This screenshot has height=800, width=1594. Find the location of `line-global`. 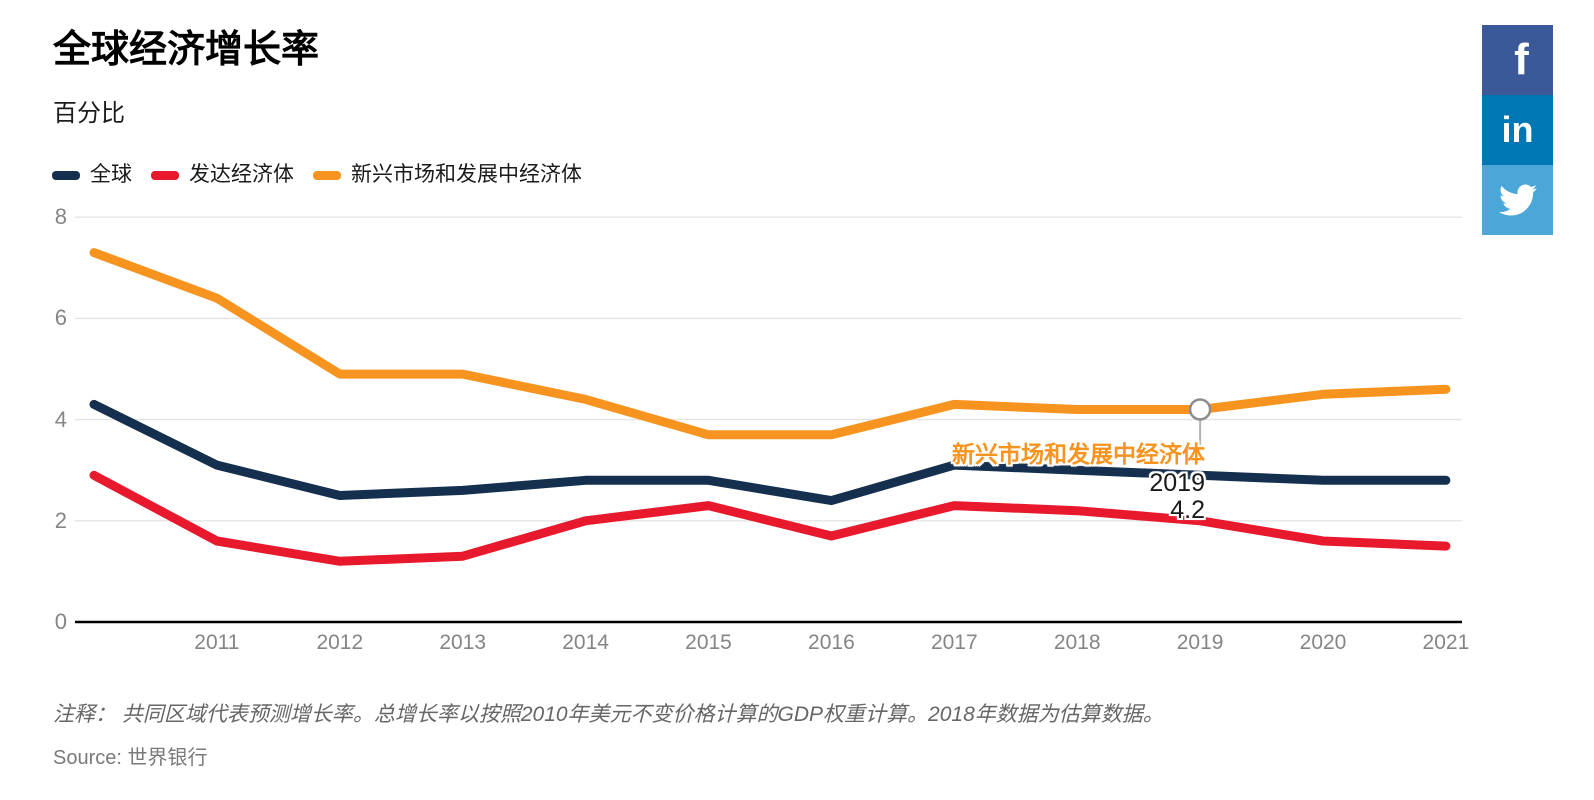

line-global is located at coordinates (770, 452).